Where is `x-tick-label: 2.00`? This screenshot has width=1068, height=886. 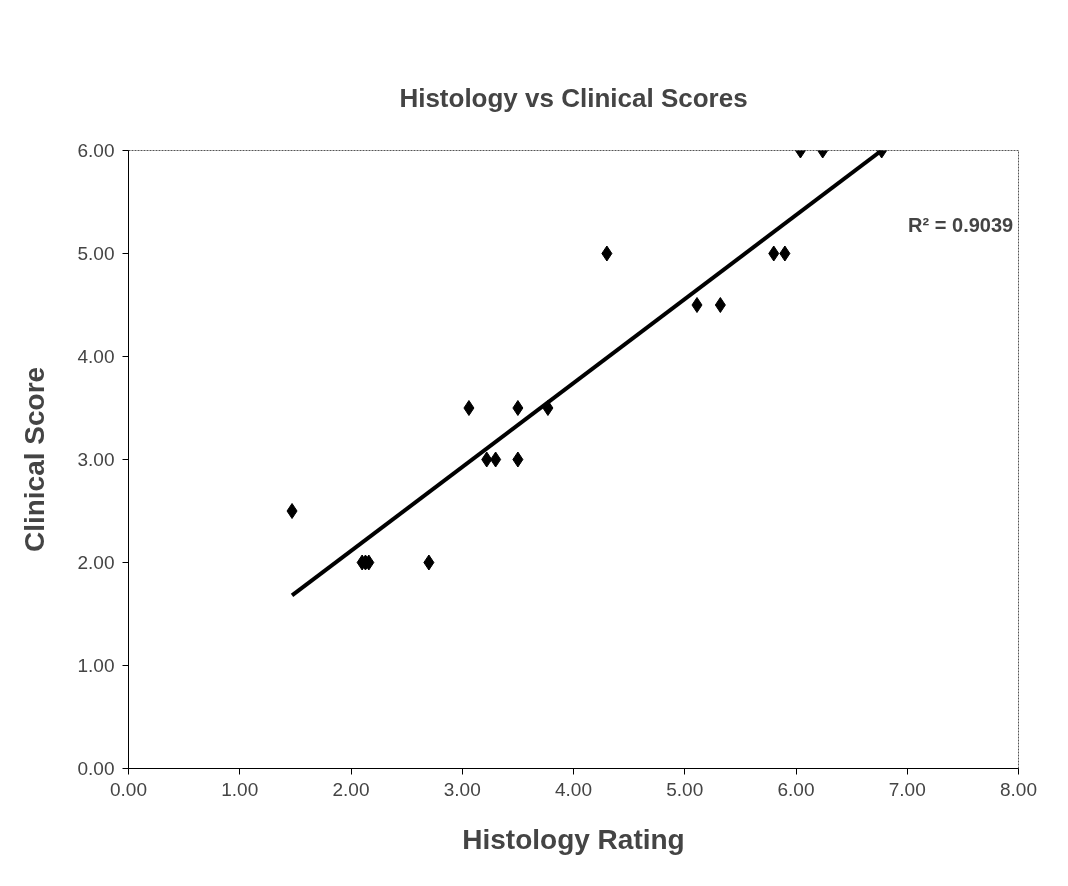
x-tick-label: 2.00 is located at coordinates (351, 789).